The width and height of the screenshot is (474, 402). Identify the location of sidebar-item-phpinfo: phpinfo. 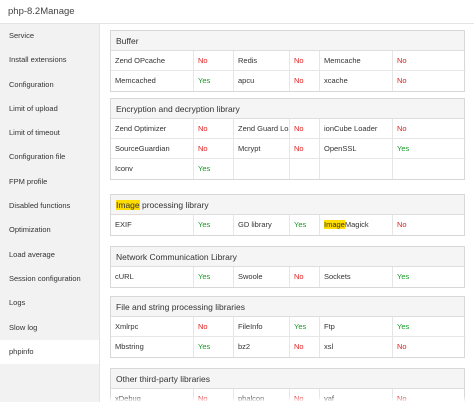
(49, 352).